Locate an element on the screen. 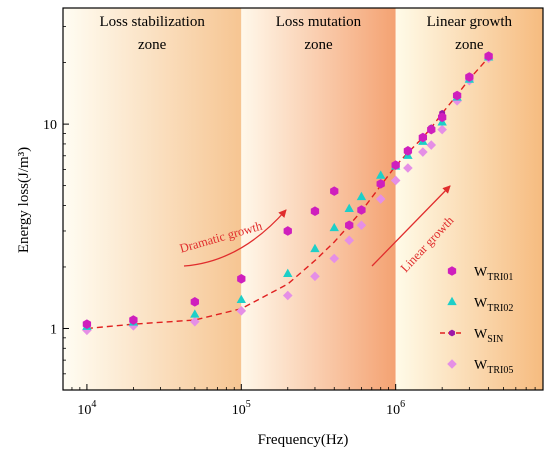 This screenshot has height=461, width=550. y-axis-label: Energy loss(J/m³) is located at coordinates (24, 200).